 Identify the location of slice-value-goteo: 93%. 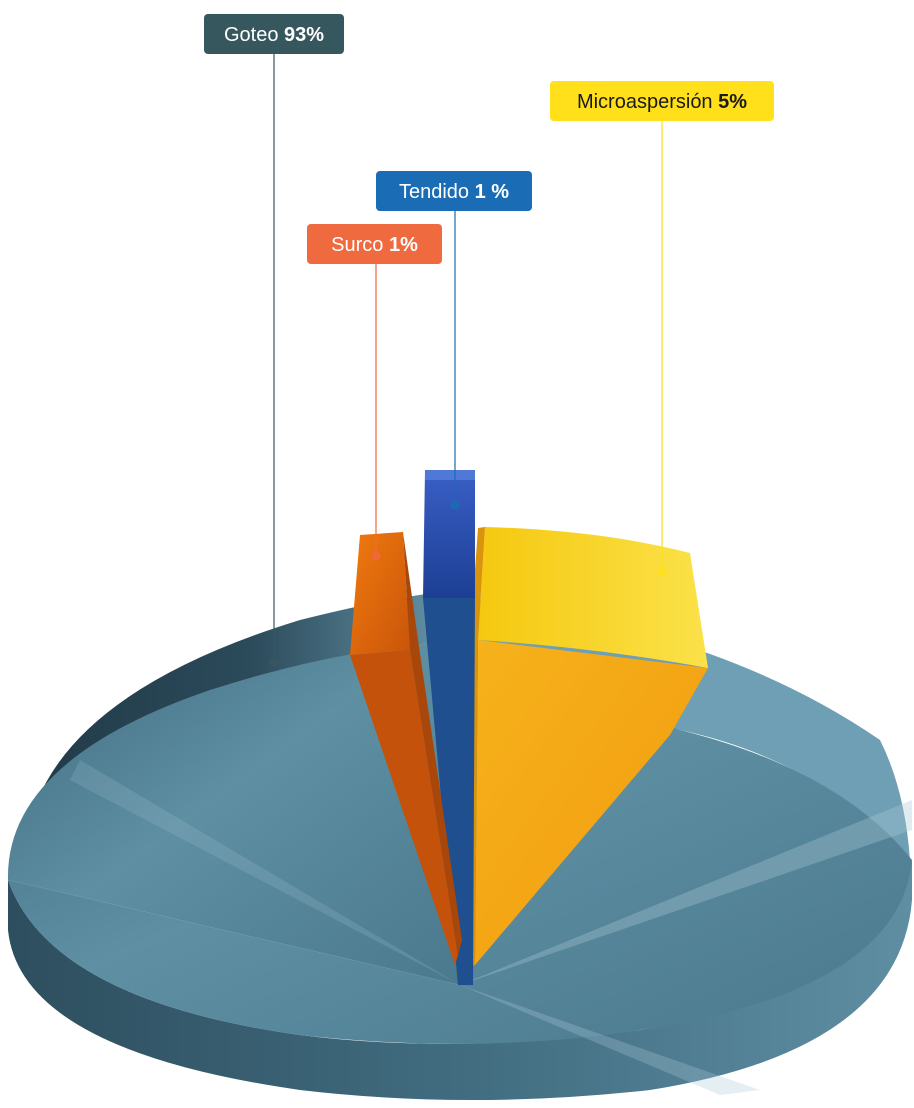
(304, 35).